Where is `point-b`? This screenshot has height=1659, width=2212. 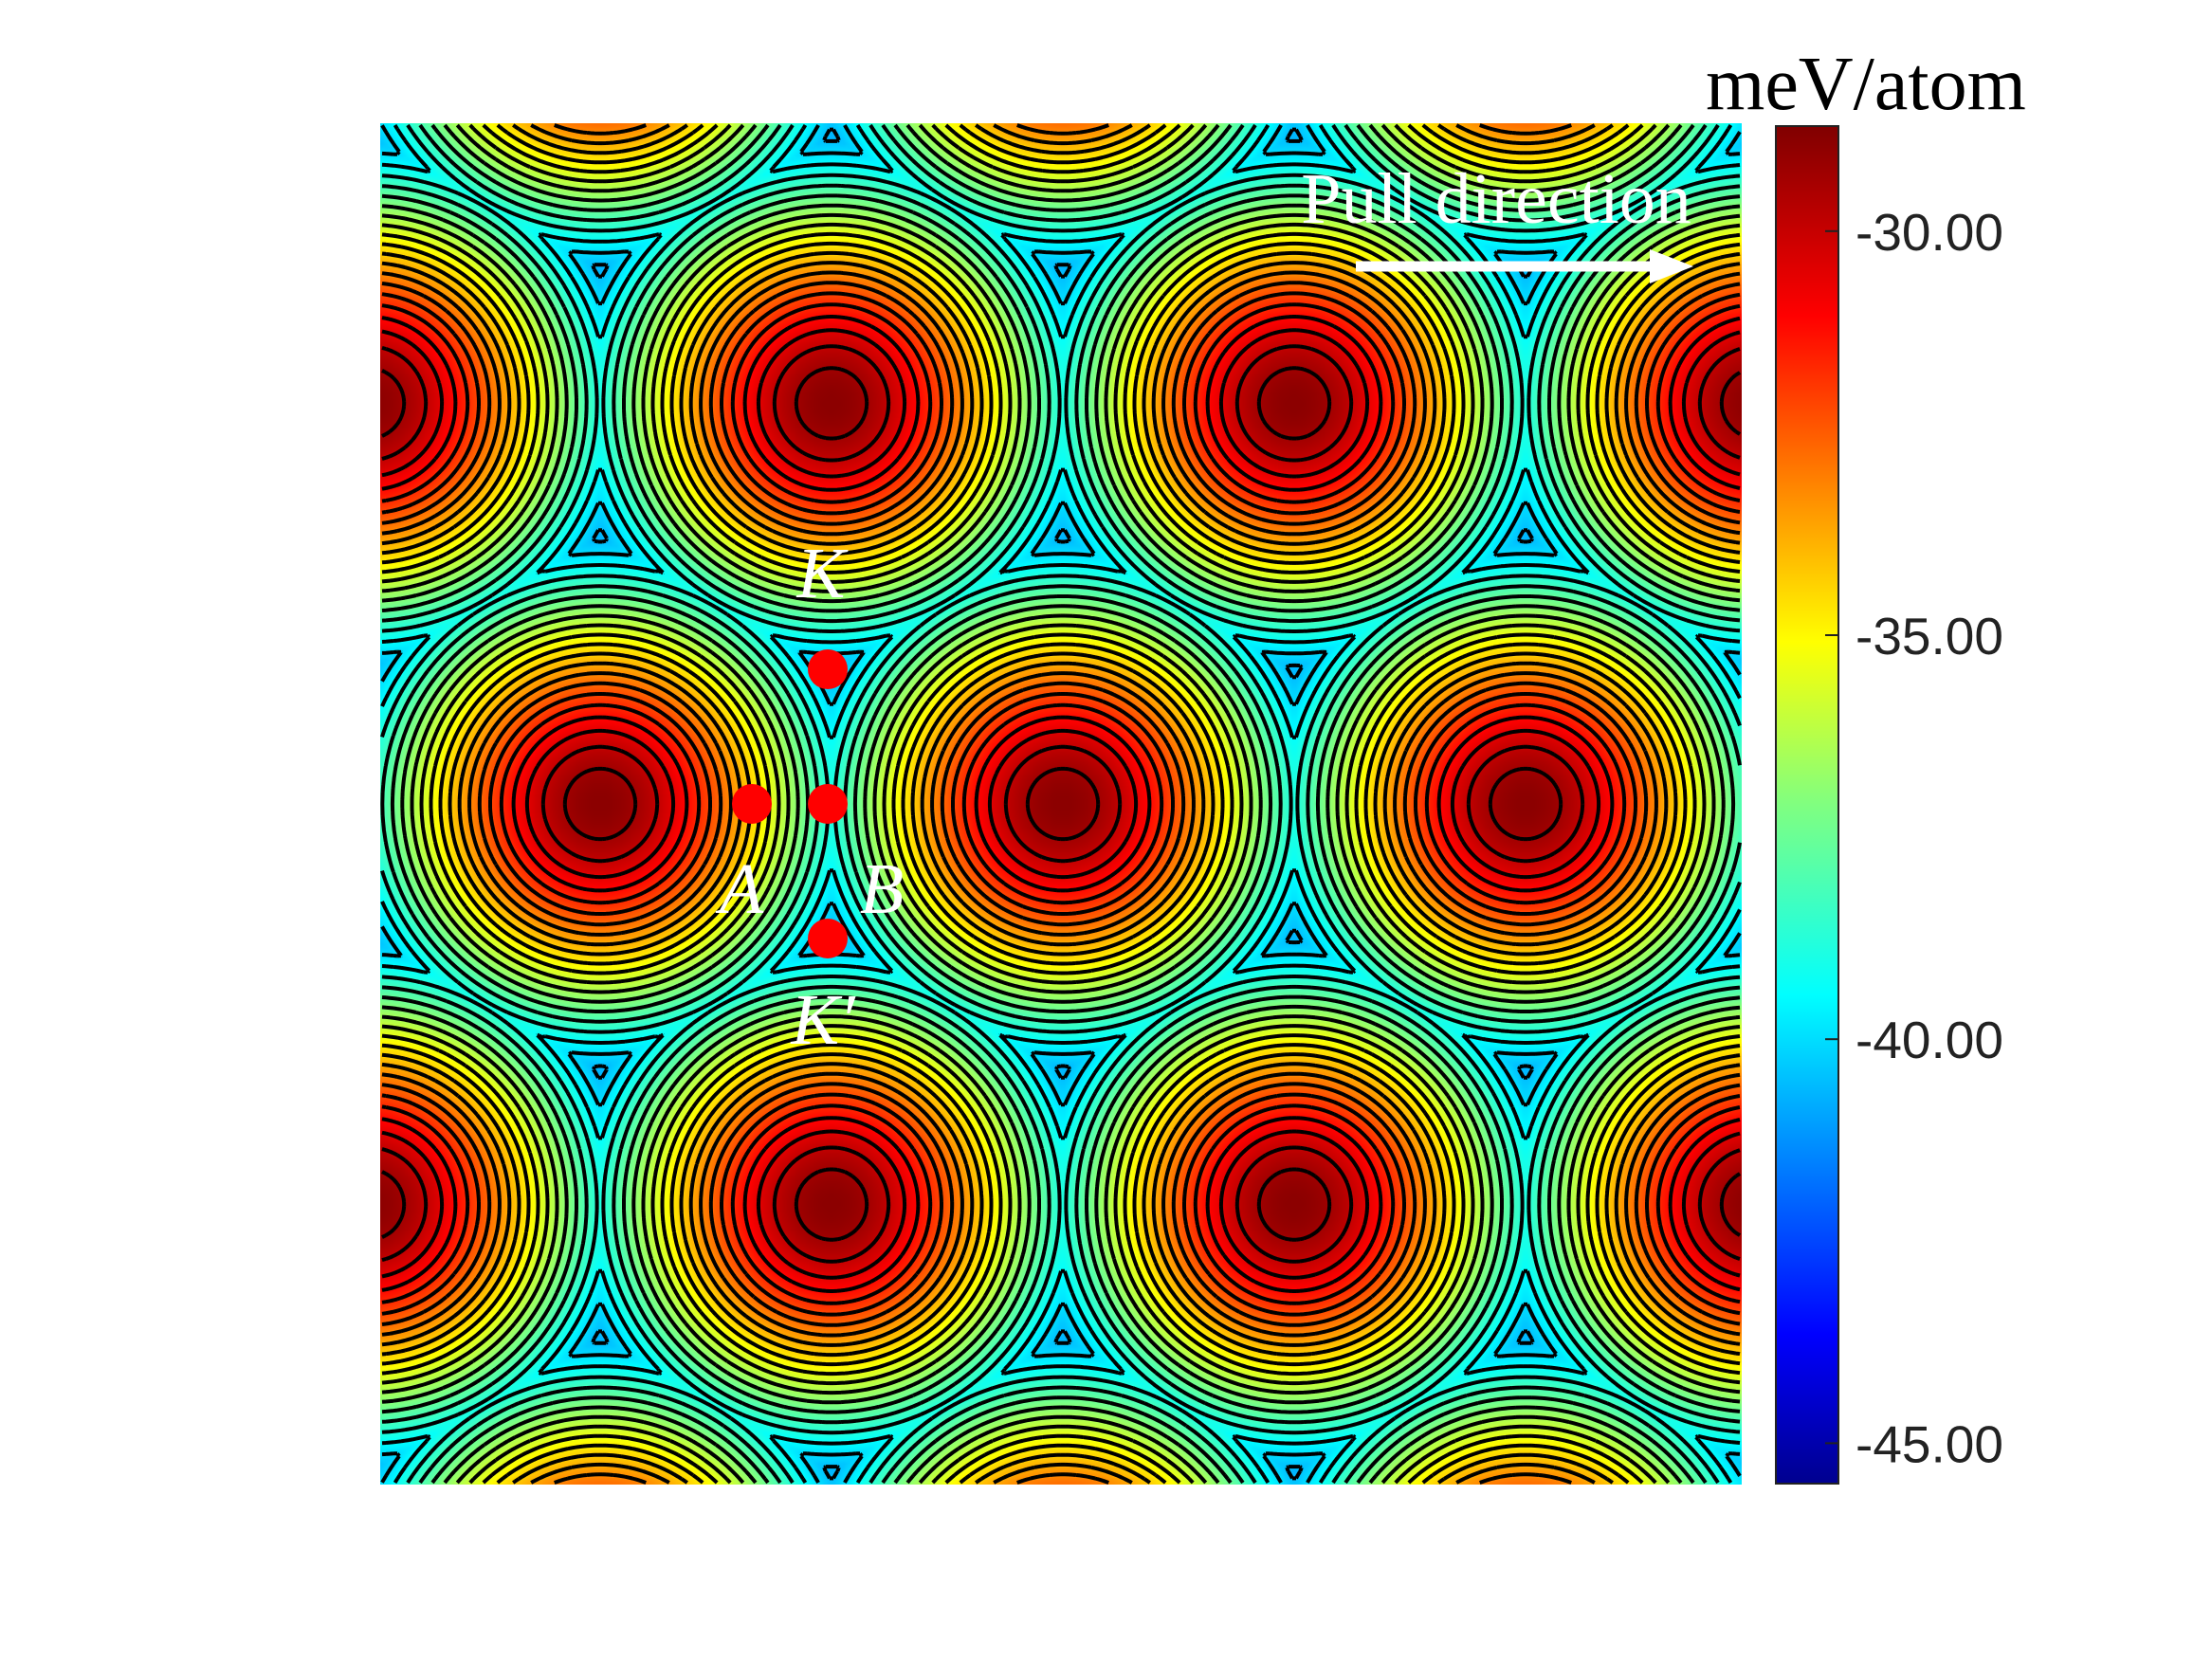
point-b is located at coordinates (828, 804).